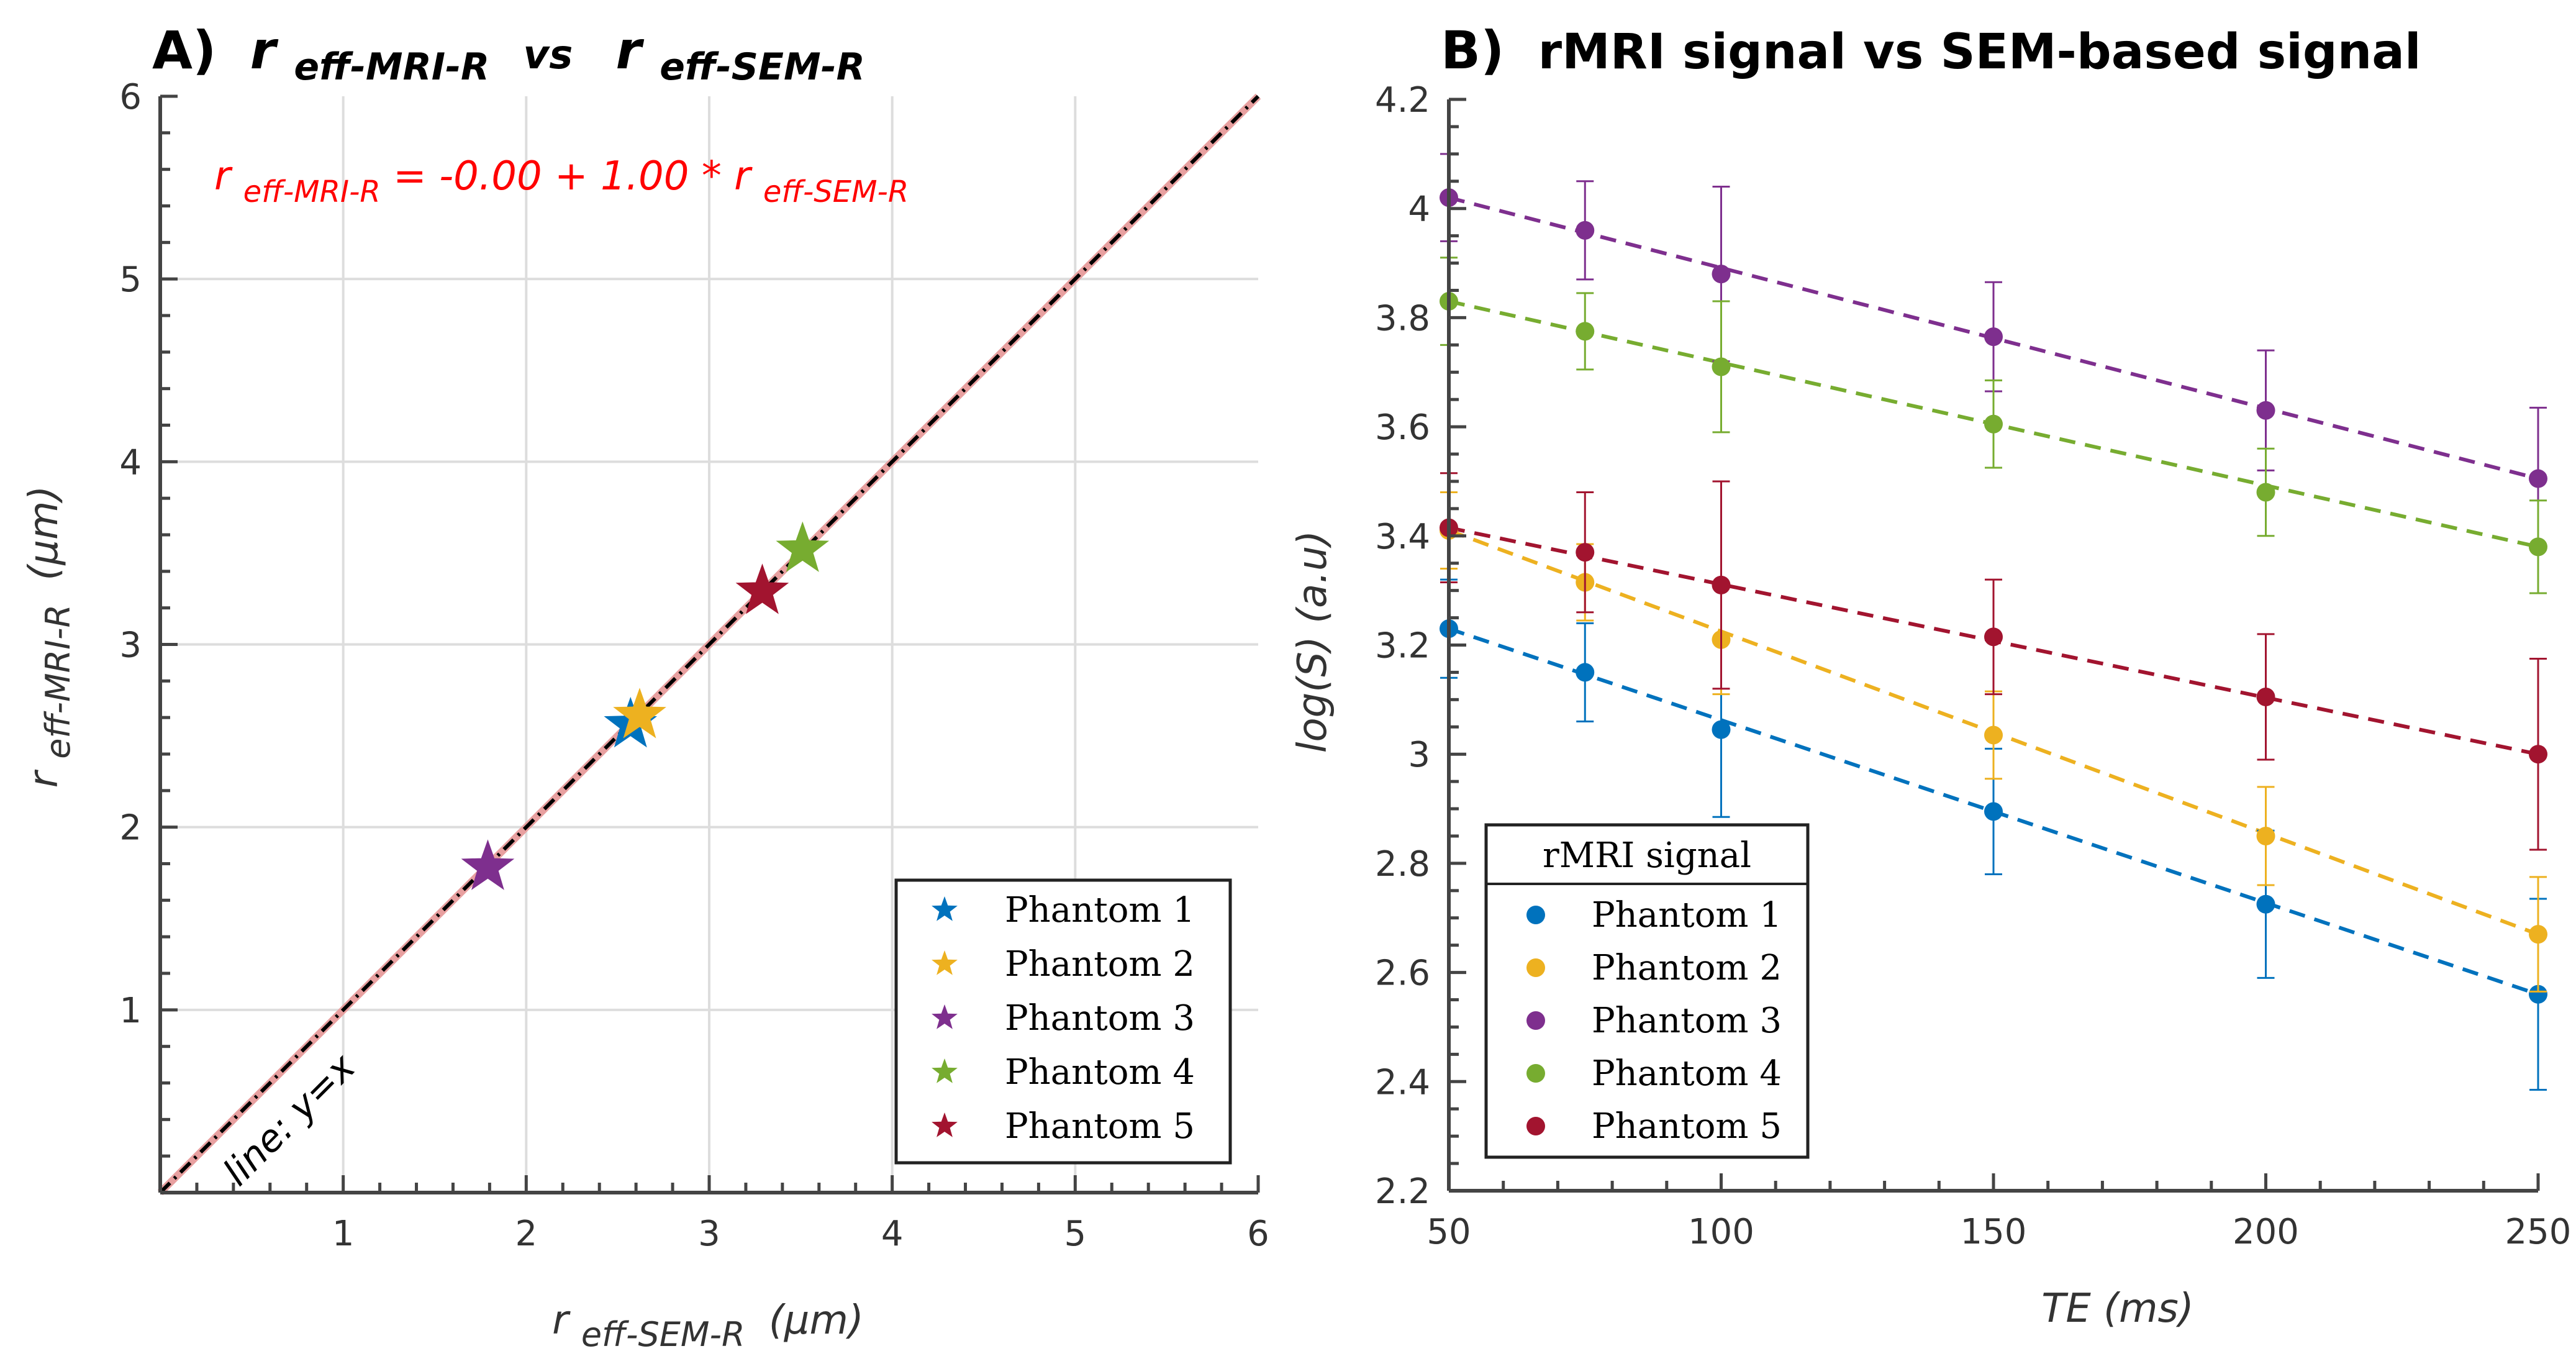  Describe the element at coordinates (526, 1234) in the screenshot. I see `panel-a-x-tick-label: 2` at that location.